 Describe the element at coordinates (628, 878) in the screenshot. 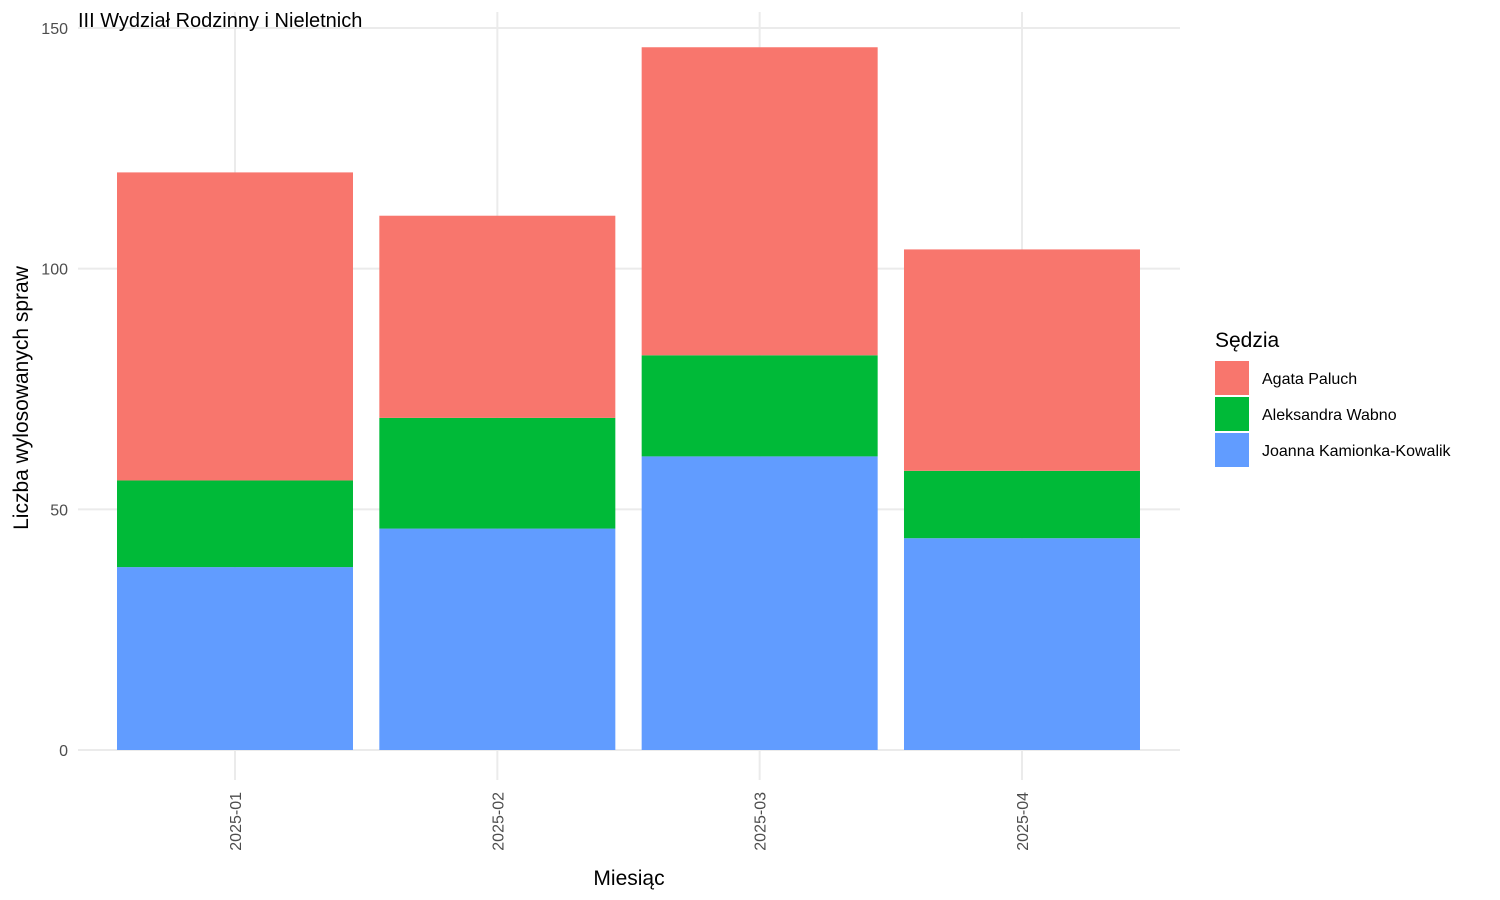

I see `x-axis-title: Miesiąc` at that location.